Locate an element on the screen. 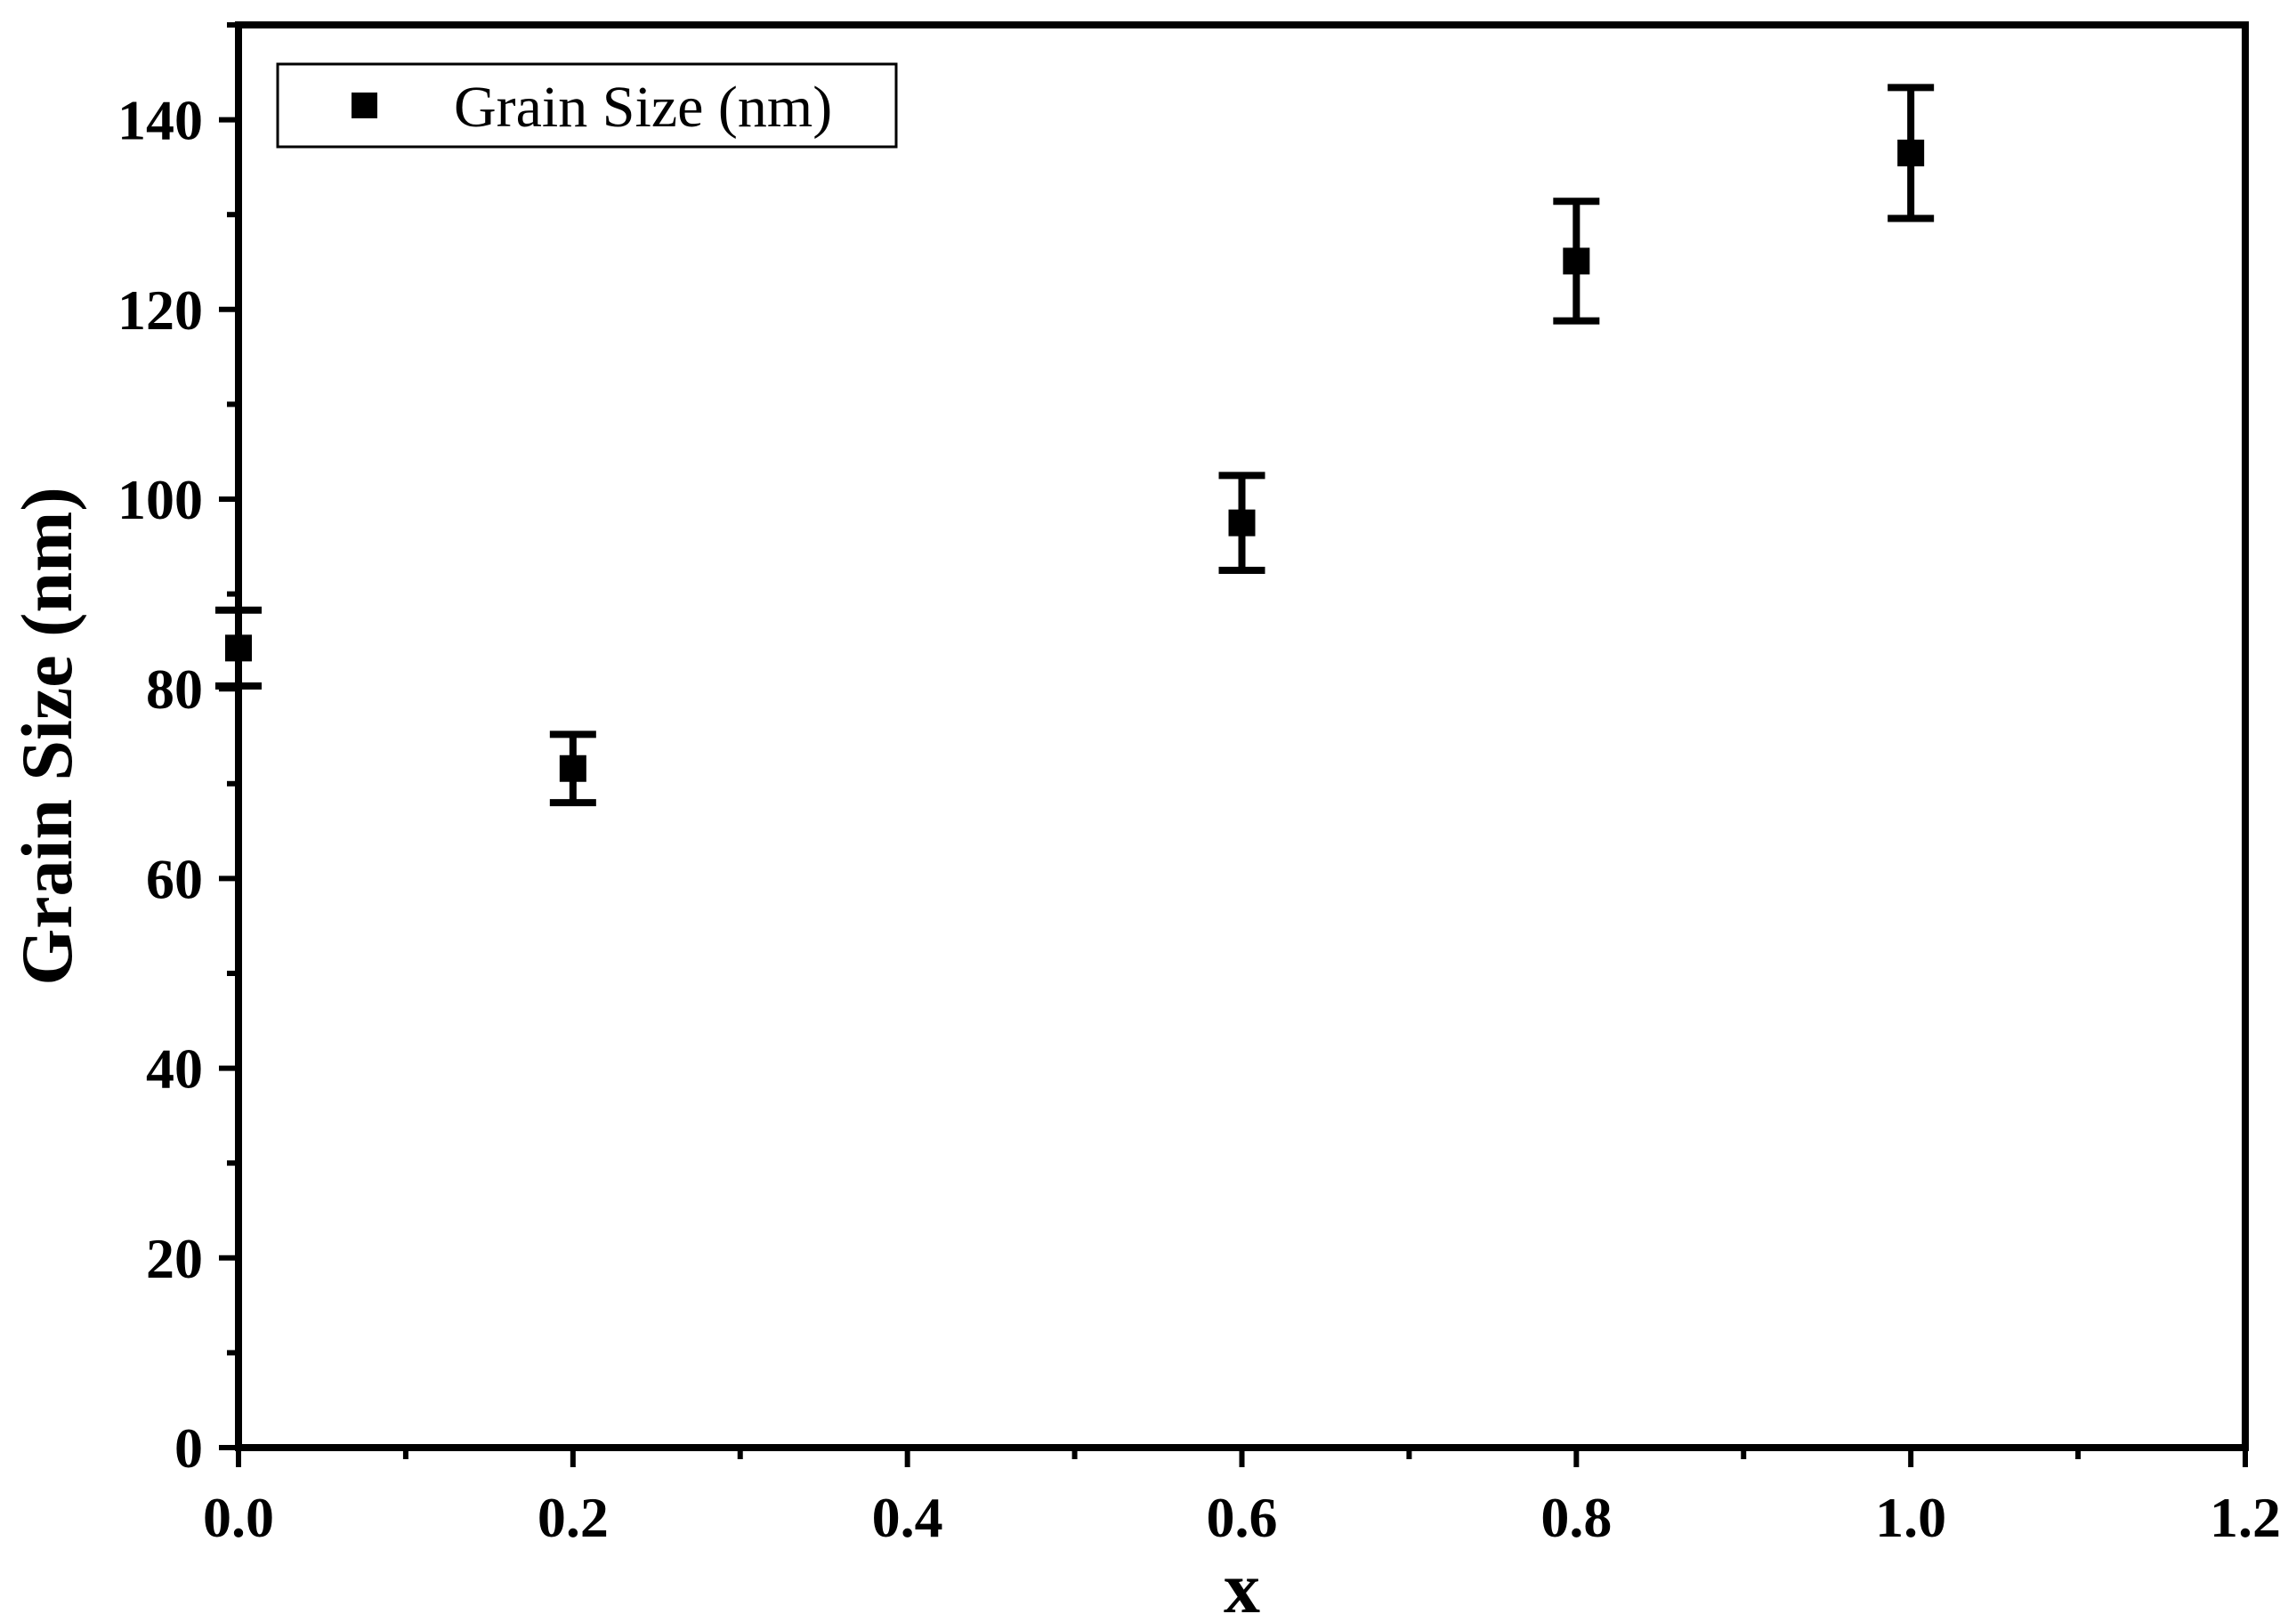 The width and height of the screenshot is (2296, 1622). y-tick-labels: 0 20 40 60 80 100 120 140 is located at coordinates (160, 784).